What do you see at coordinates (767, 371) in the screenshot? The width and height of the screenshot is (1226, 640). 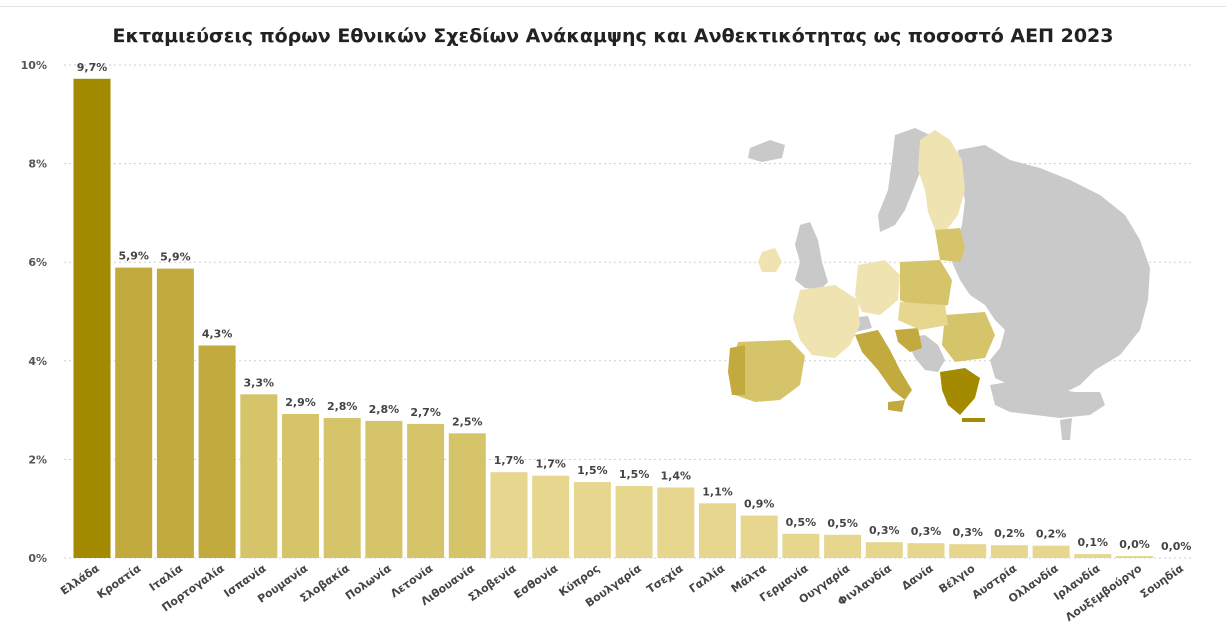 I see `map-iberia` at bounding box center [767, 371].